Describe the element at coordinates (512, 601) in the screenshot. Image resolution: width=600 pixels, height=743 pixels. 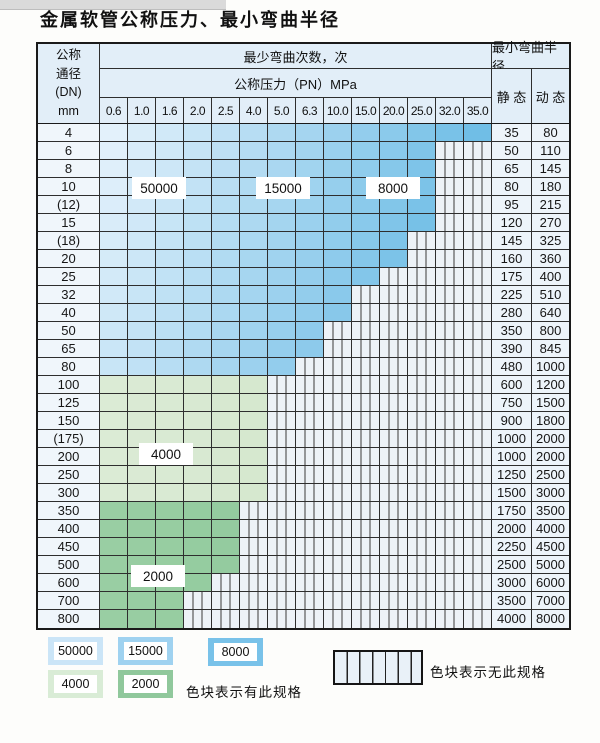
I see `static-cell: 3500` at that location.